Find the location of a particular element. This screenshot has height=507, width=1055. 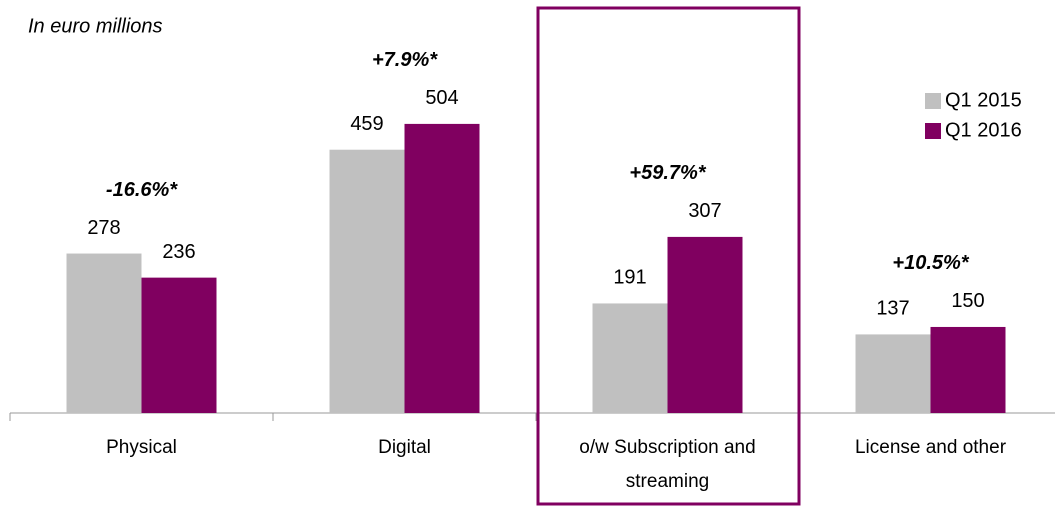

annotation: +10.5%* is located at coordinates (930, 263).